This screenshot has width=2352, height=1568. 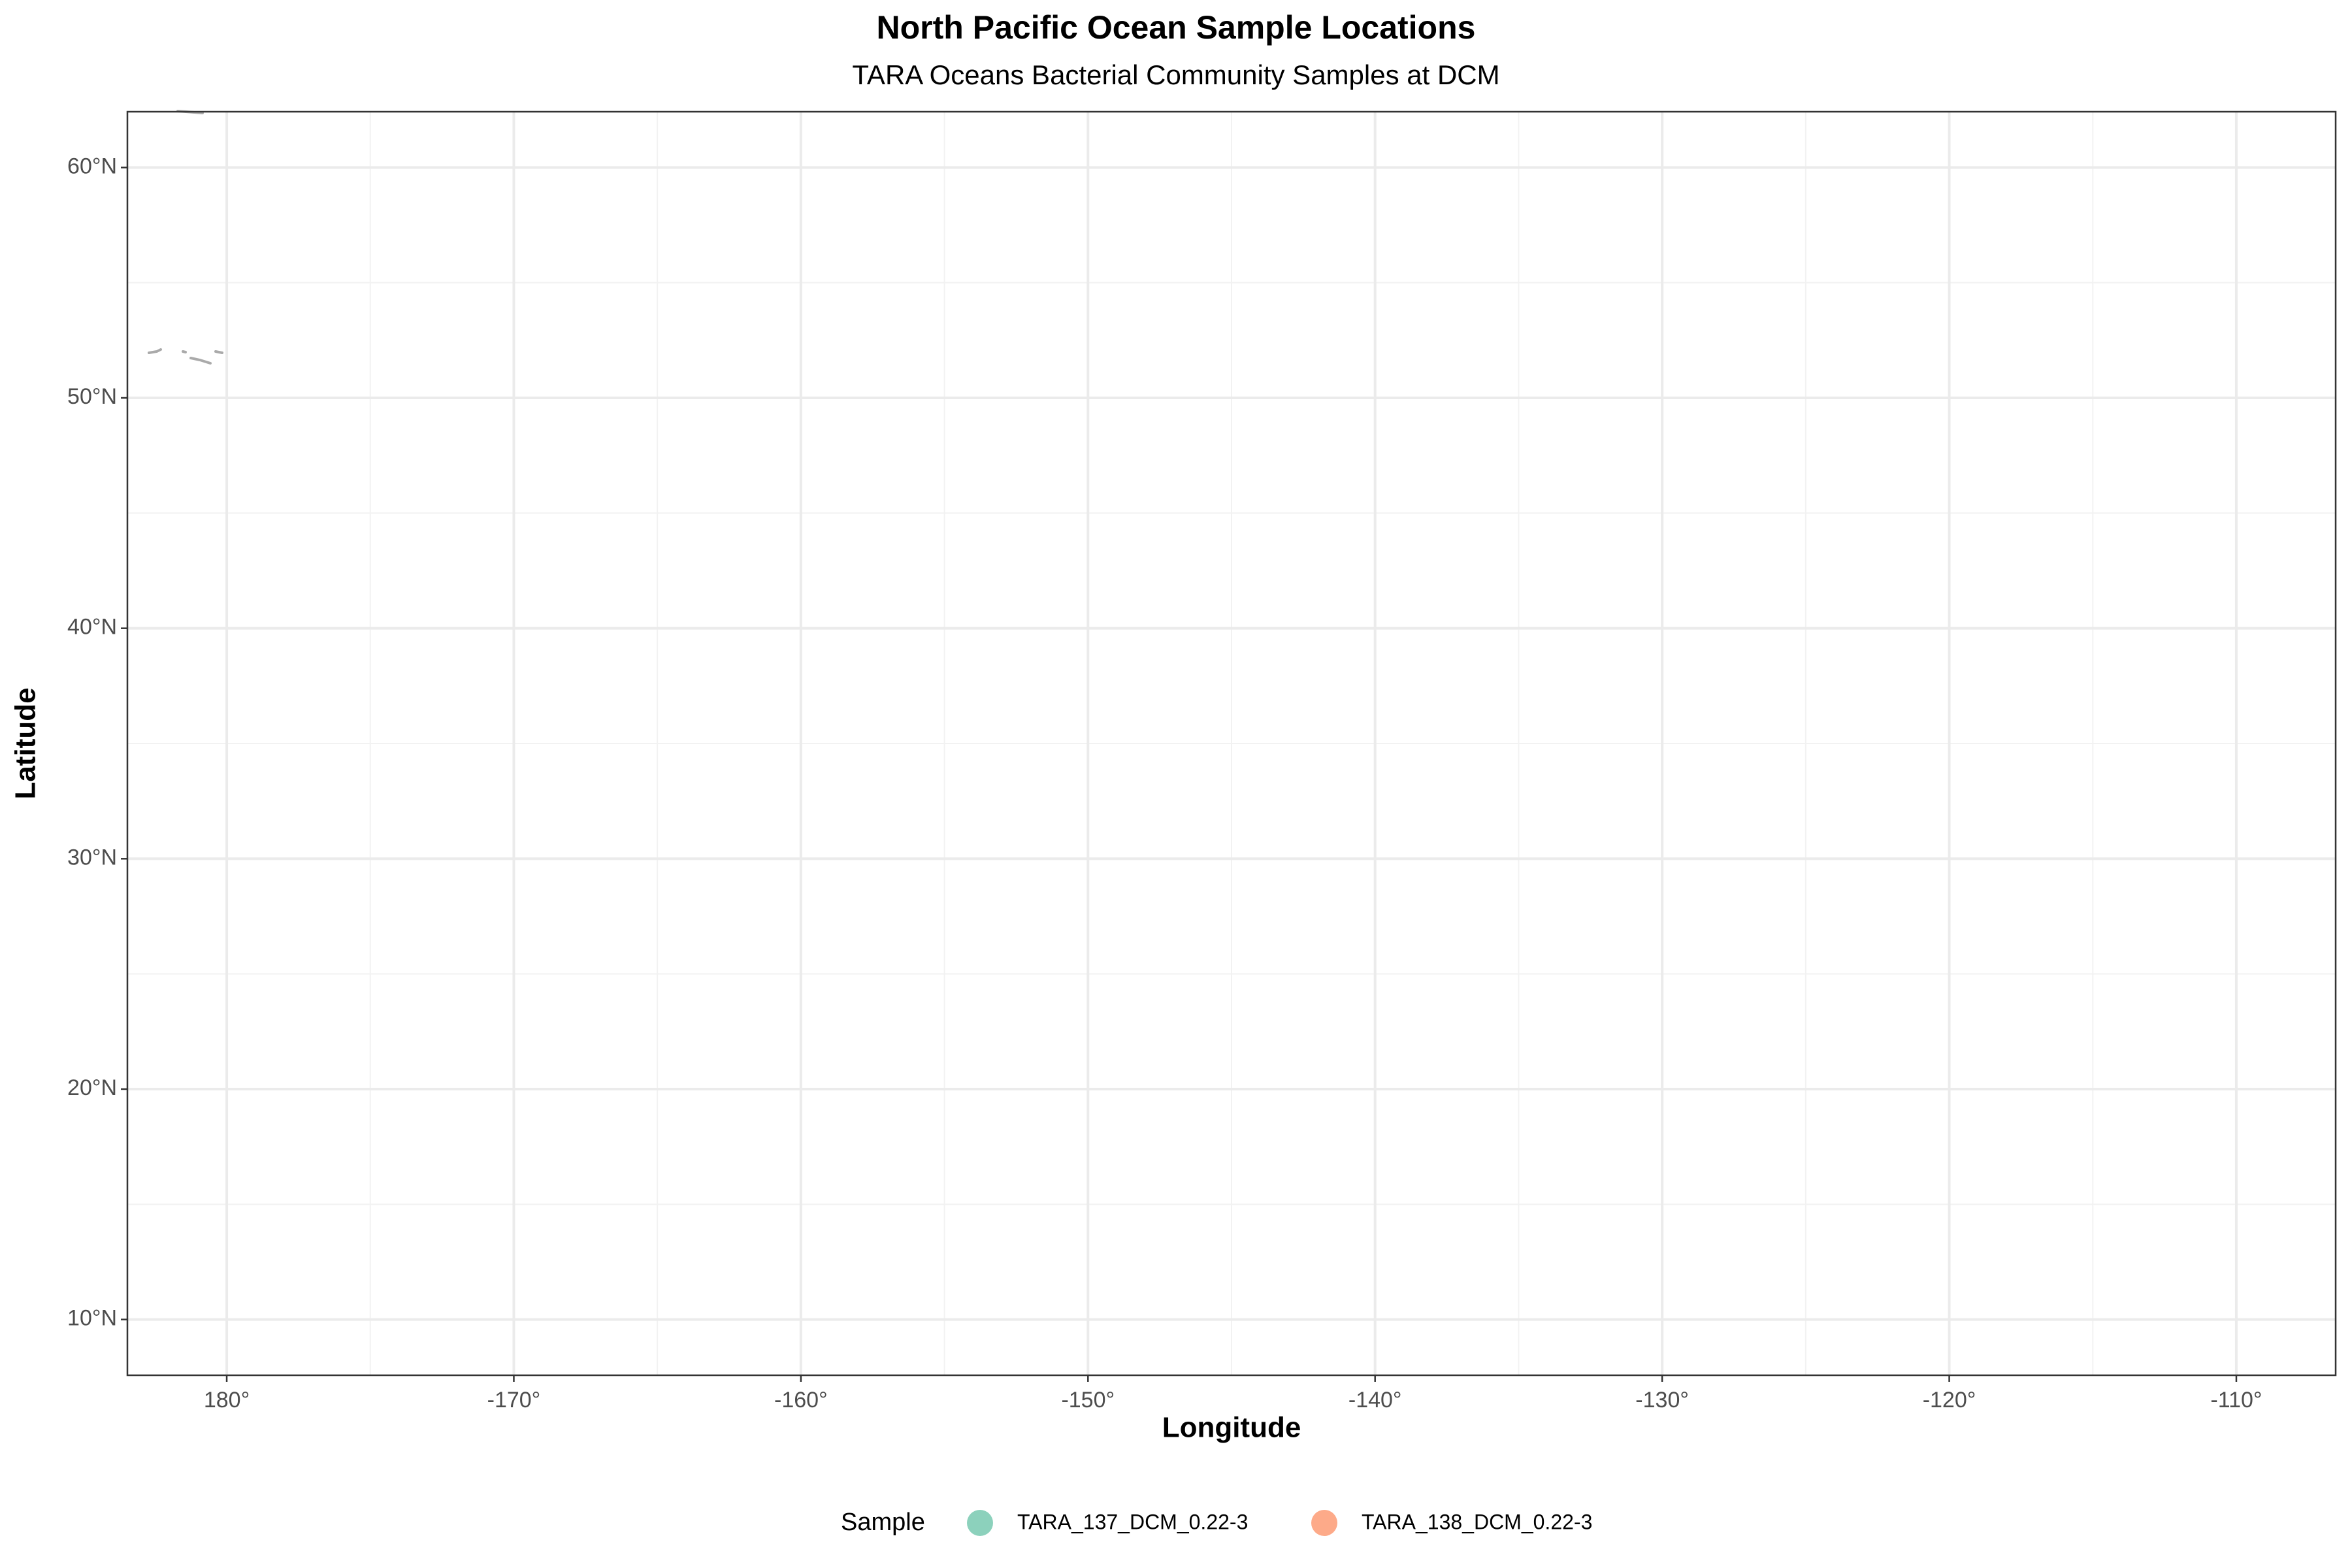 What do you see at coordinates (1231, 1428) in the screenshot?
I see `x-axis-title: Longitude` at bounding box center [1231, 1428].